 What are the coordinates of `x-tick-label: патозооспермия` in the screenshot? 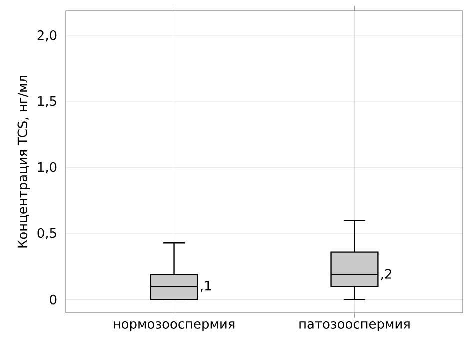 It's located at (355, 326).